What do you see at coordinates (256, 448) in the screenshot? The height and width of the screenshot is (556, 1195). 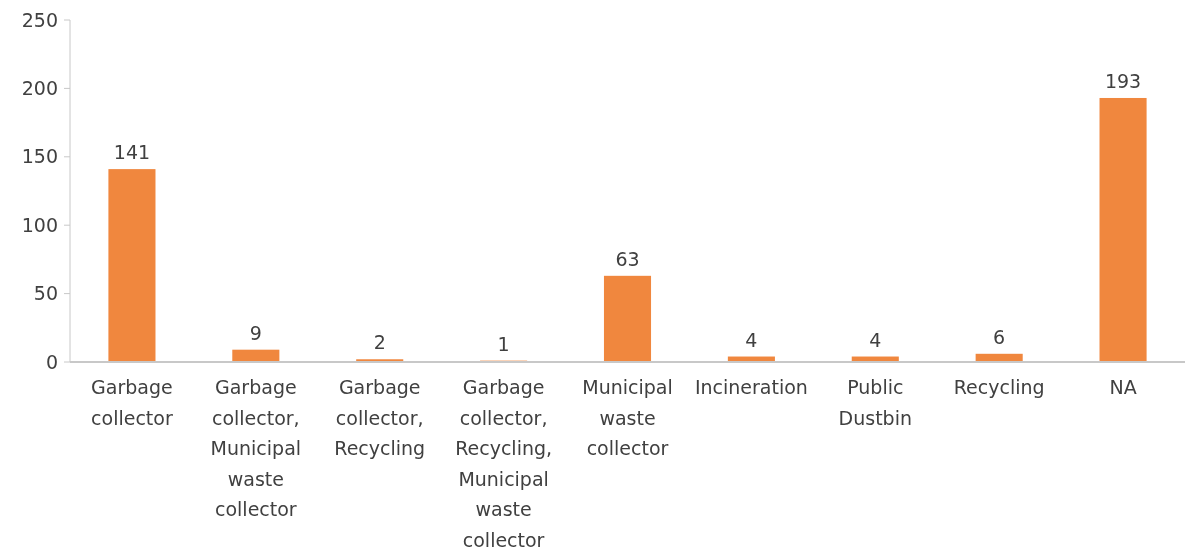 I see `x-tick-label: Garbage collector, Municipal waste collector` at bounding box center [256, 448].